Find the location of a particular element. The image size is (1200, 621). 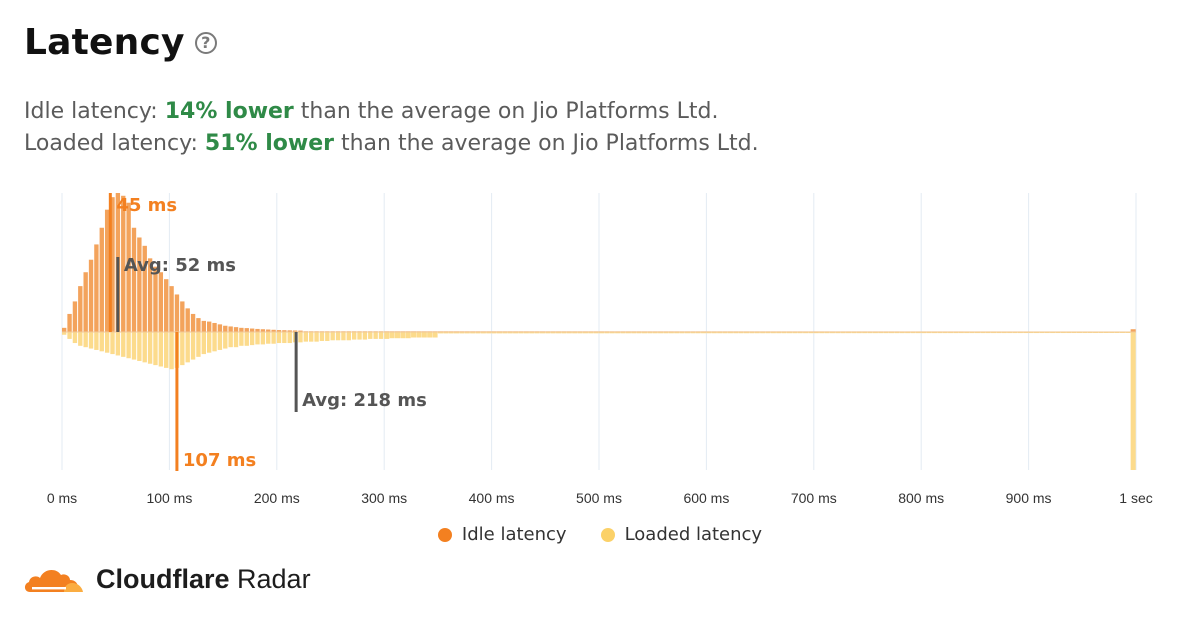

brand: Cloudflare Radar is located at coordinates (166, 579).